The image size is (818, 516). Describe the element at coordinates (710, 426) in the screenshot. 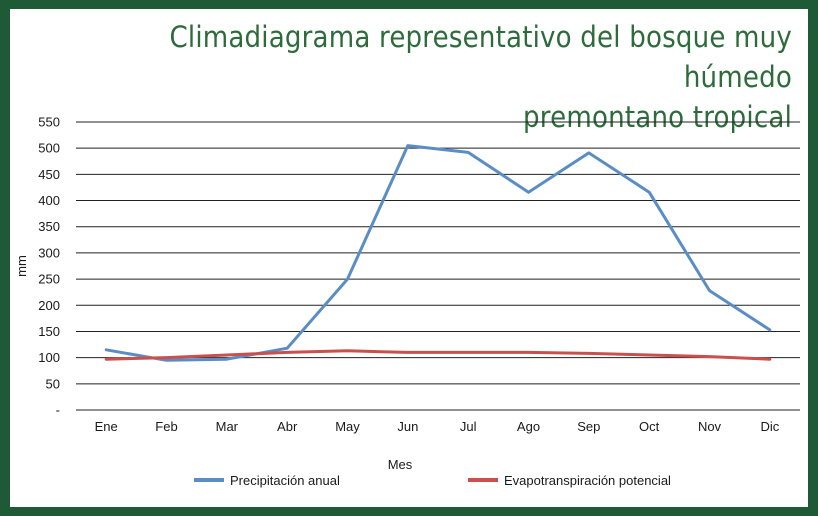

I see `x-tick-label: Nov` at that location.